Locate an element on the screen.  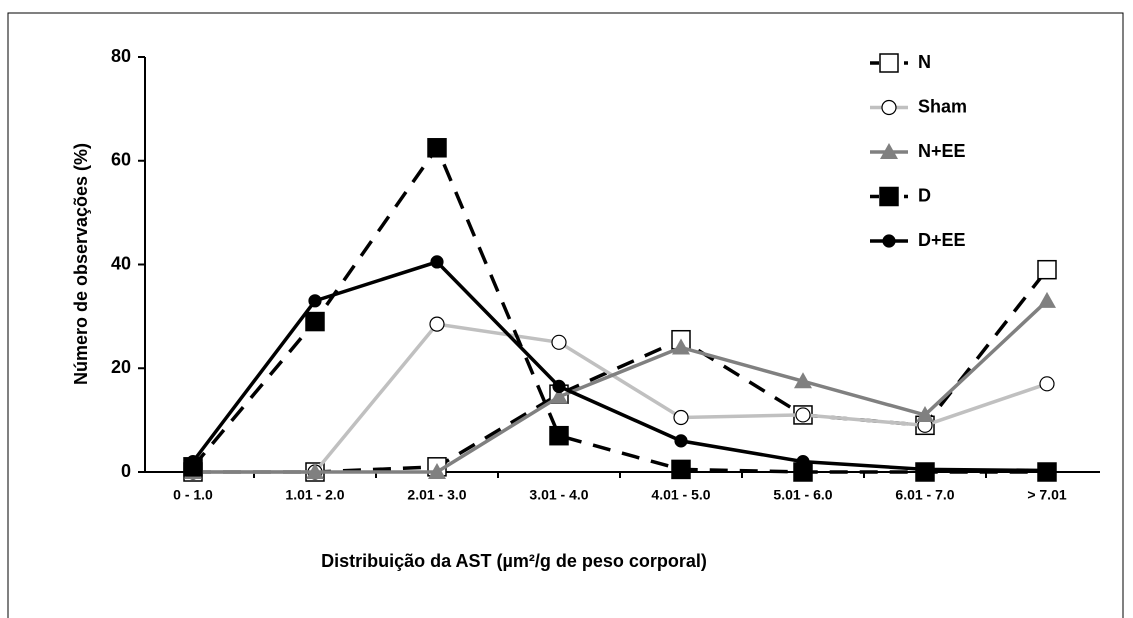
legend-label: D+EE is located at coordinates (942, 240).